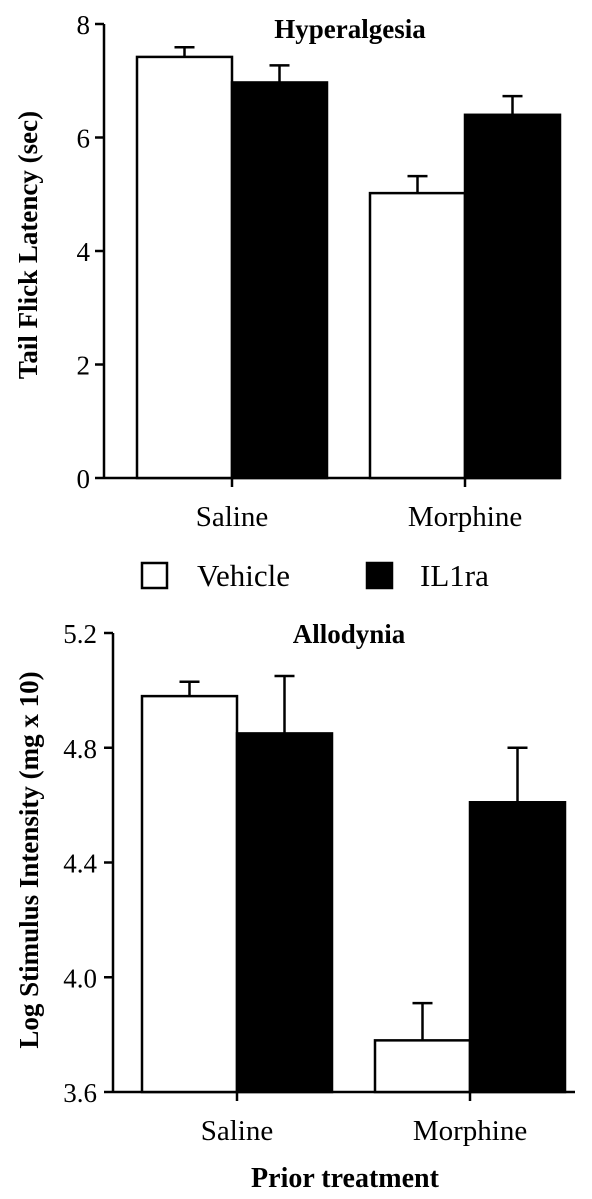 The height and width of the screenshot is (1199, 592). Describe the element at coordinates (350, 29) in the screenshot. I see `chart-title: Hyperalgesia` at that location.